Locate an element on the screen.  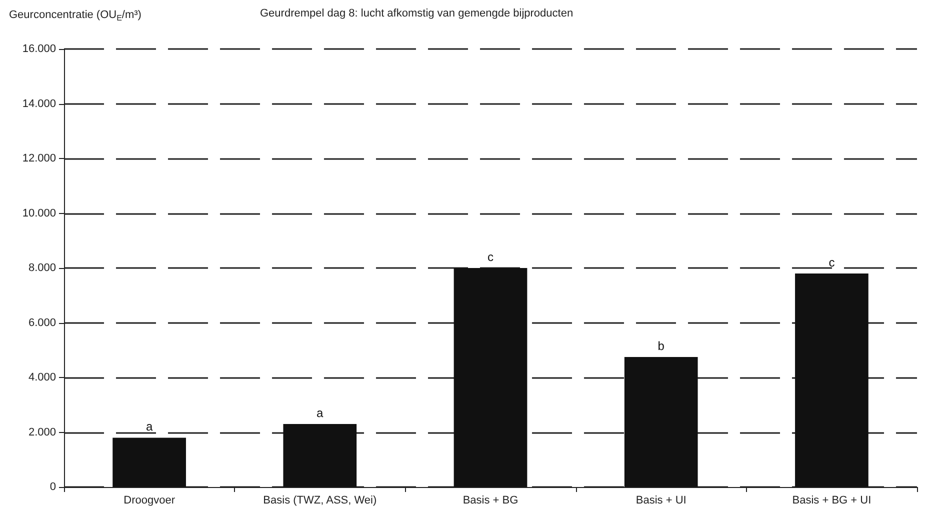
x-tick-label: Basis + BG + UI is located at coordinates (832, 500).